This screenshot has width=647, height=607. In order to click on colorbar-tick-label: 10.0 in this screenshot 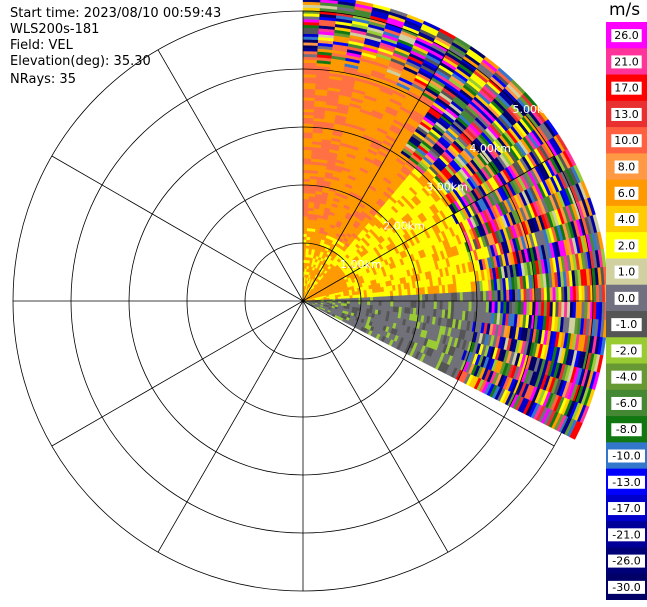, I will do `click(626, 140)`.